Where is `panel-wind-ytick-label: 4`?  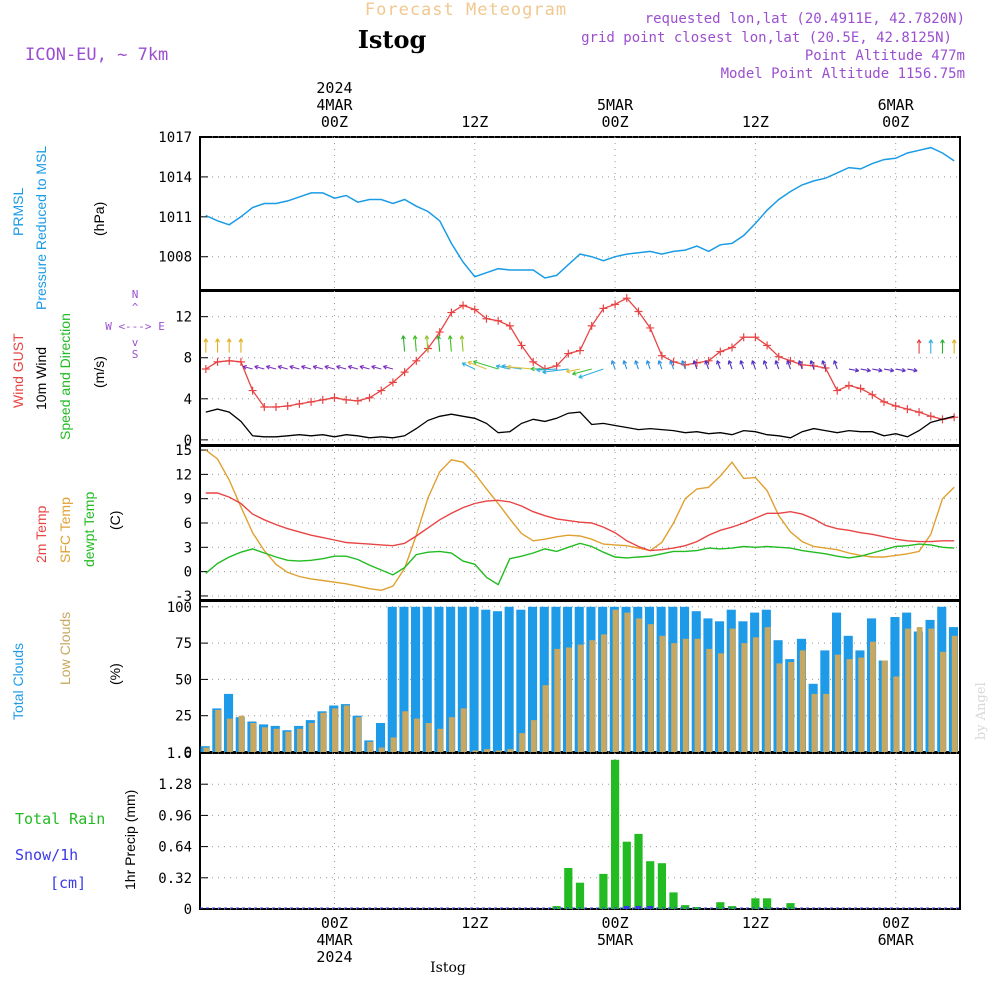 panel-wind-ytick-label: 4 is located at coordinates (188, 400).